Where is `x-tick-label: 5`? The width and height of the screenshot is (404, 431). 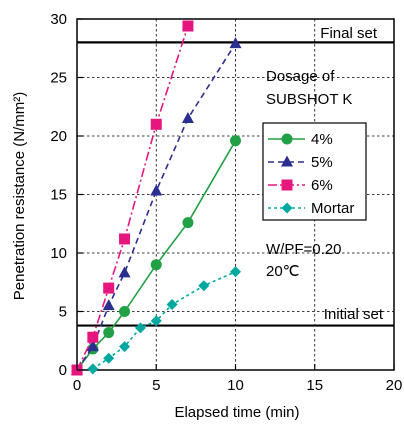 x-tick-label: 5 is located at coordinates (156, 385).